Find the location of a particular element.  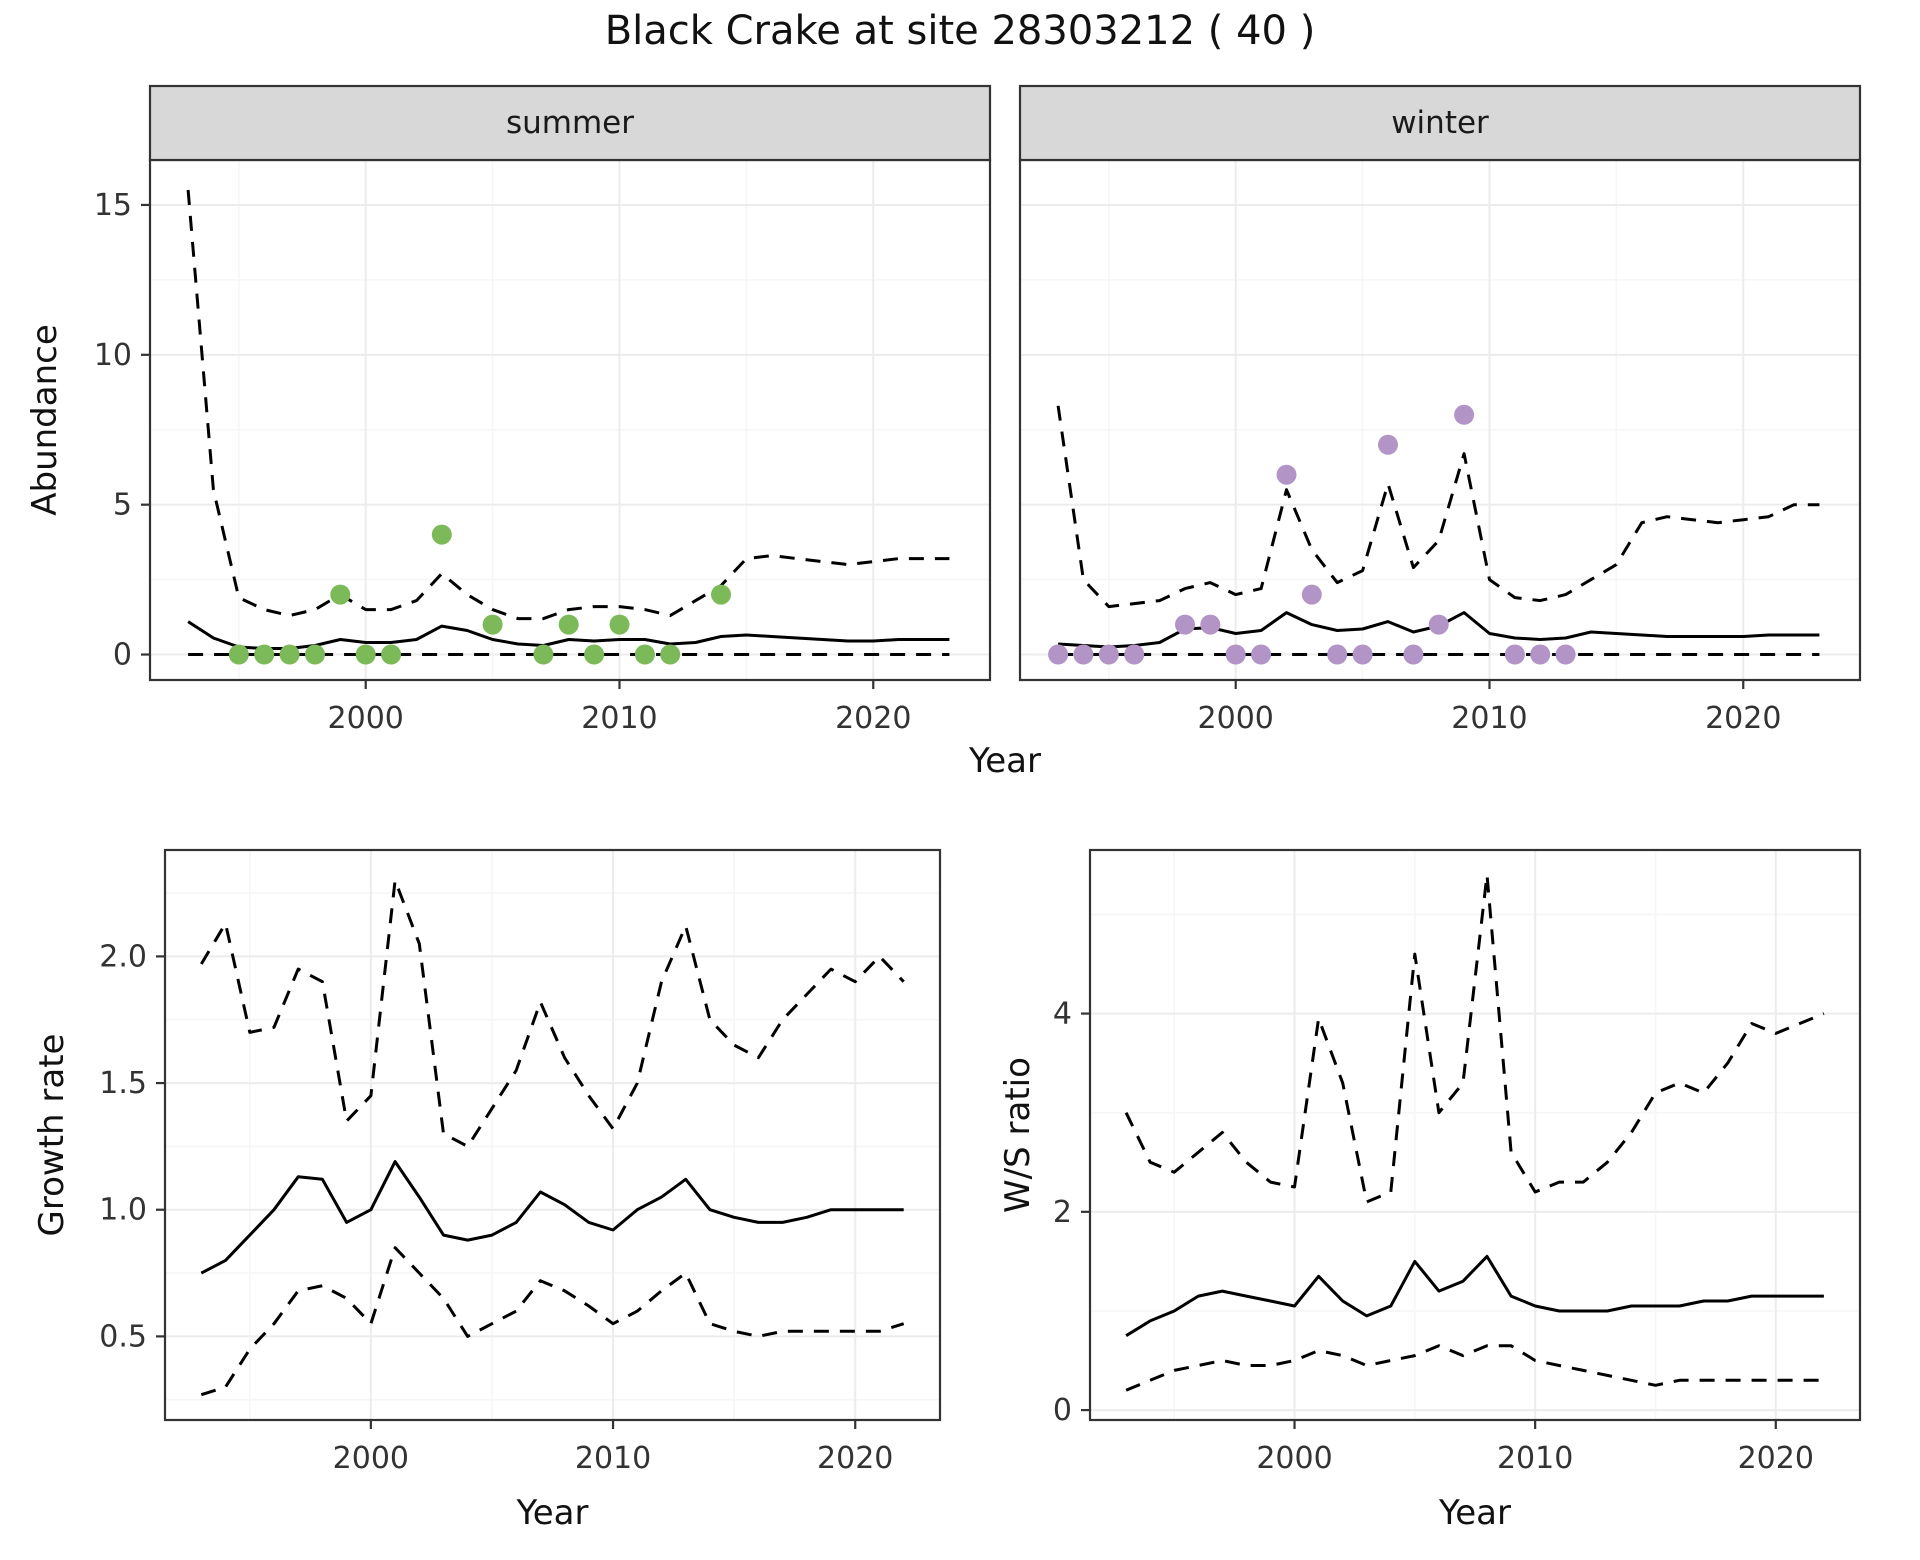

facet-strip-winter: winter is located at coordinates (1440, 123).